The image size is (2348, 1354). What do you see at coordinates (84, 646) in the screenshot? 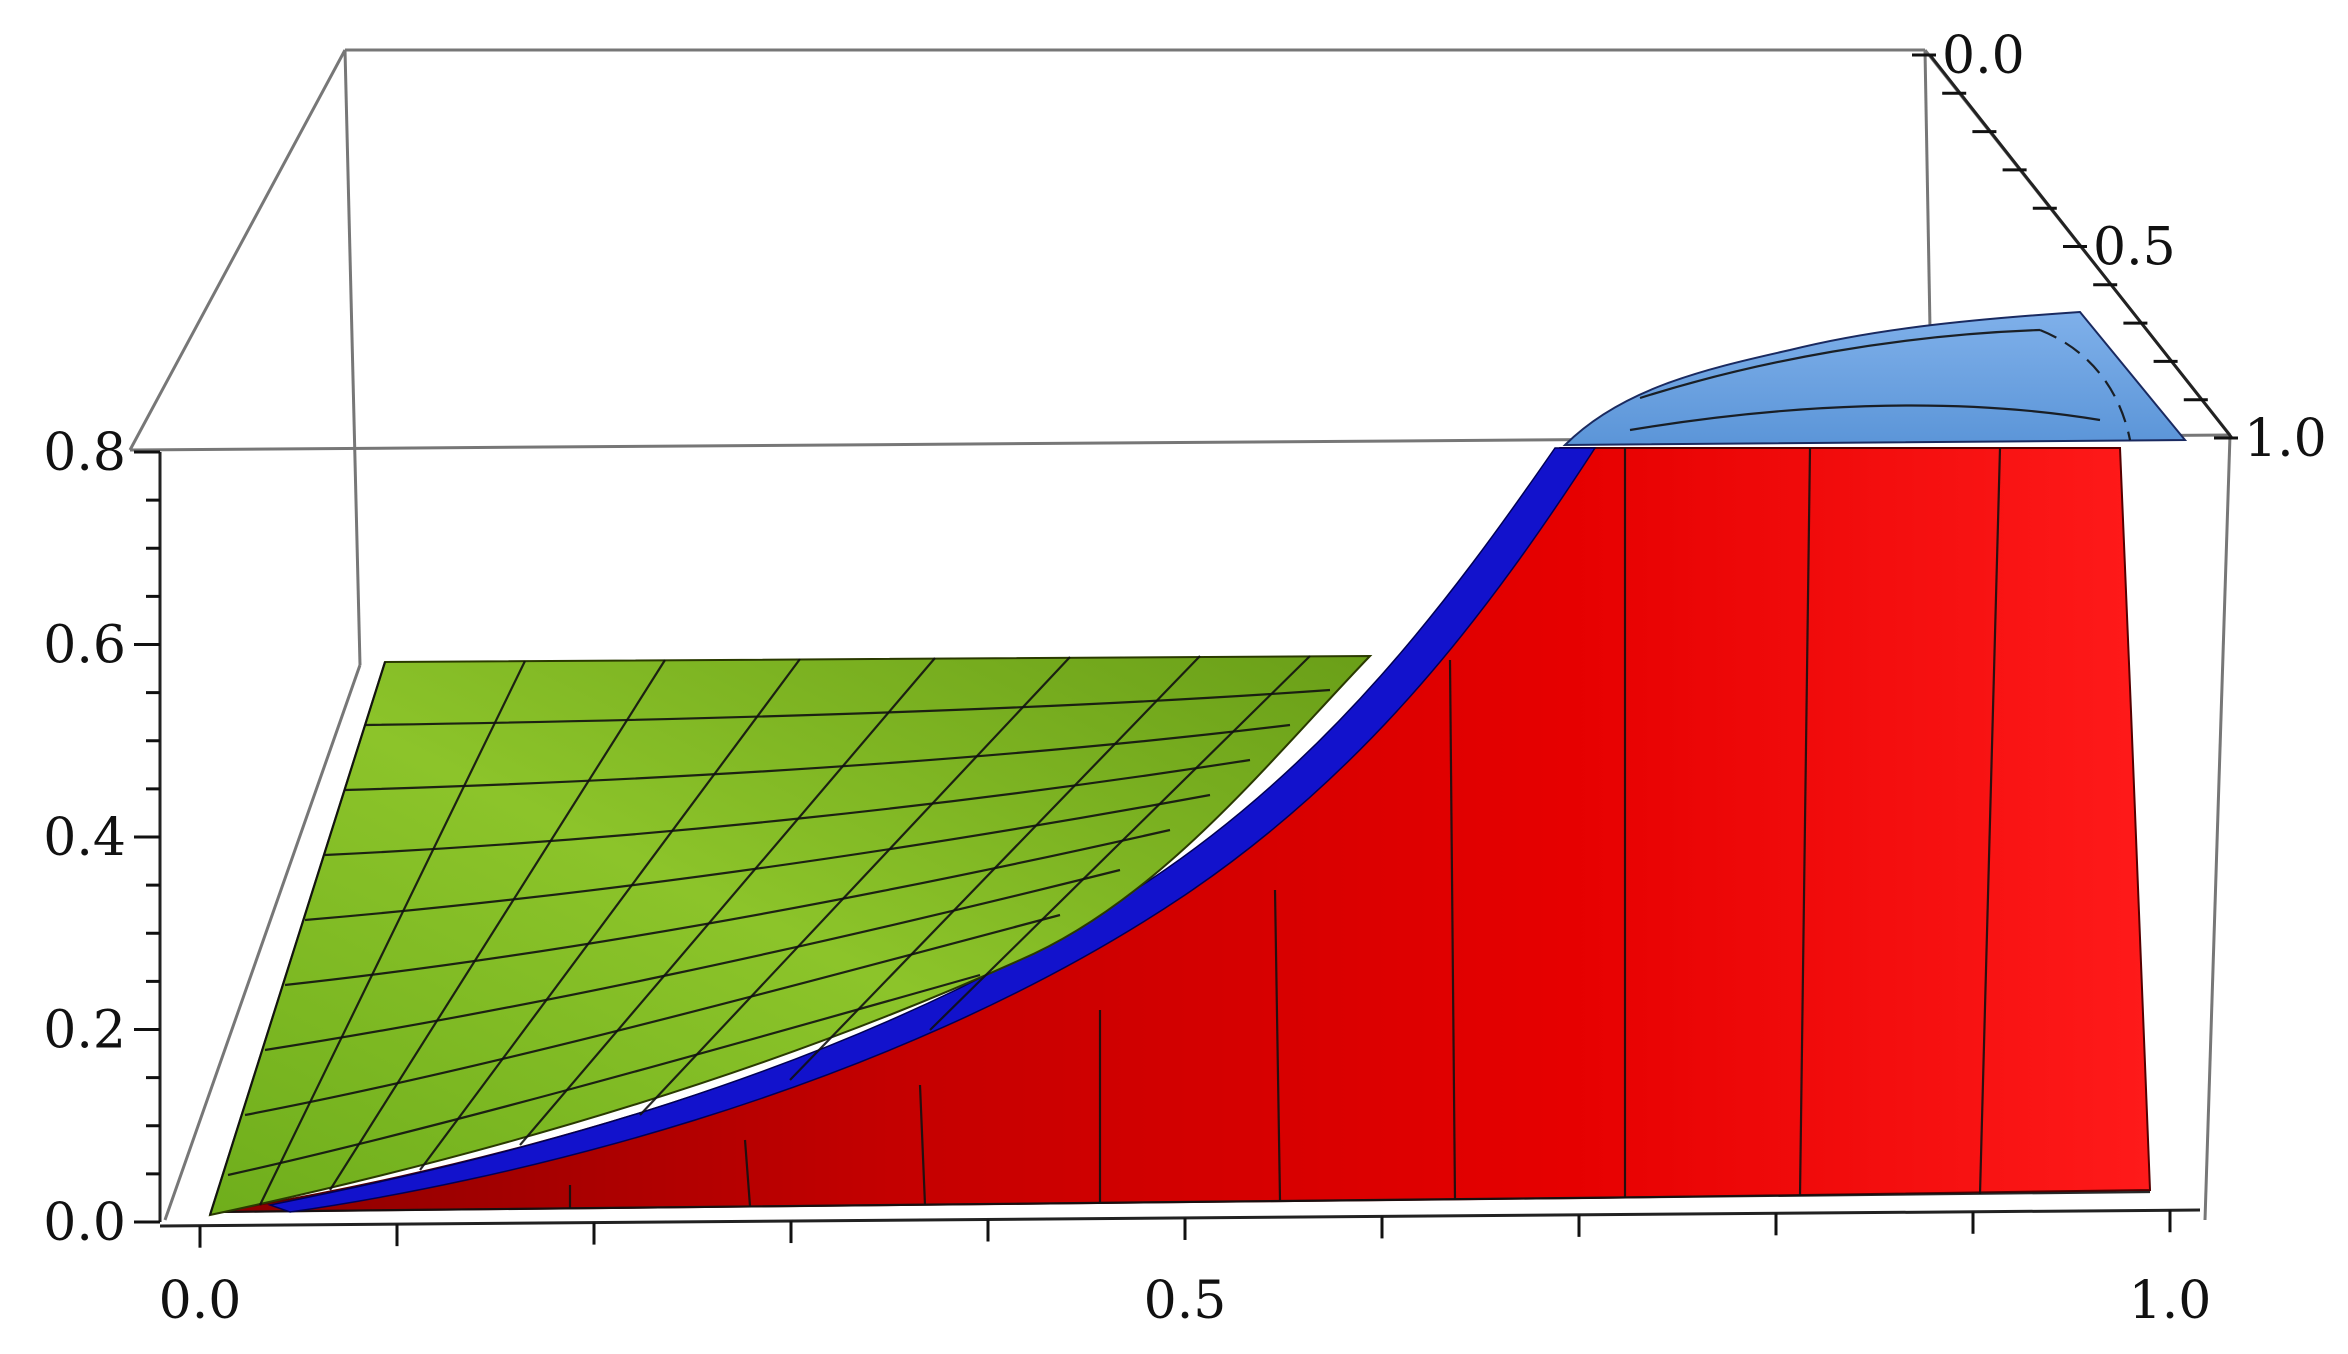
I see `z-tick-label: 0.6` at bounding box center [84, 646].